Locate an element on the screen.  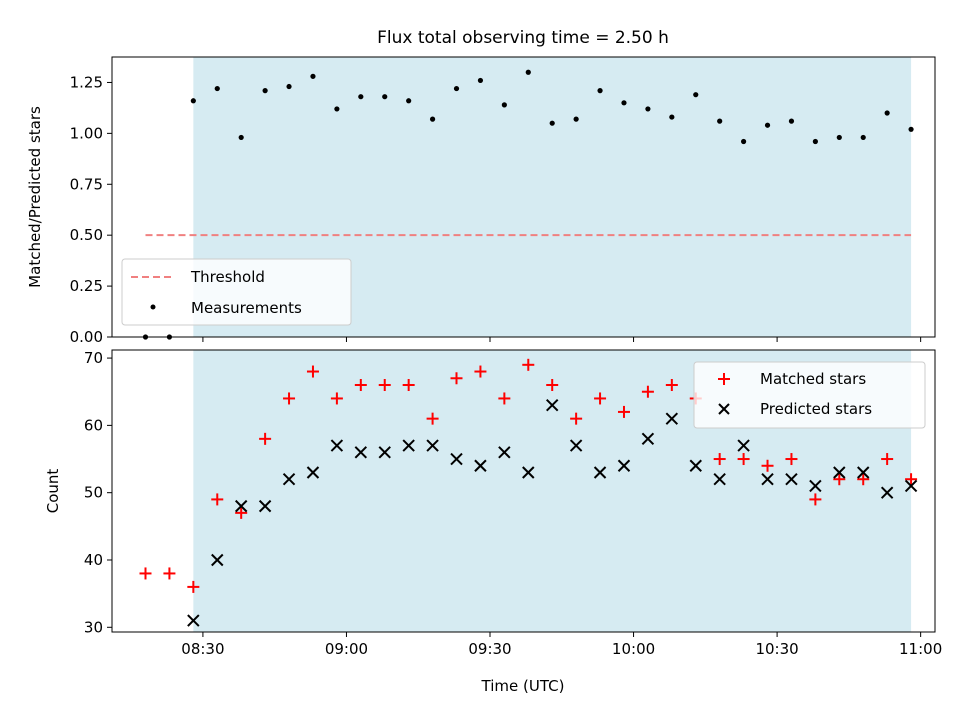
x-tick-label: 08:30 is located at coordinates (202, 649).